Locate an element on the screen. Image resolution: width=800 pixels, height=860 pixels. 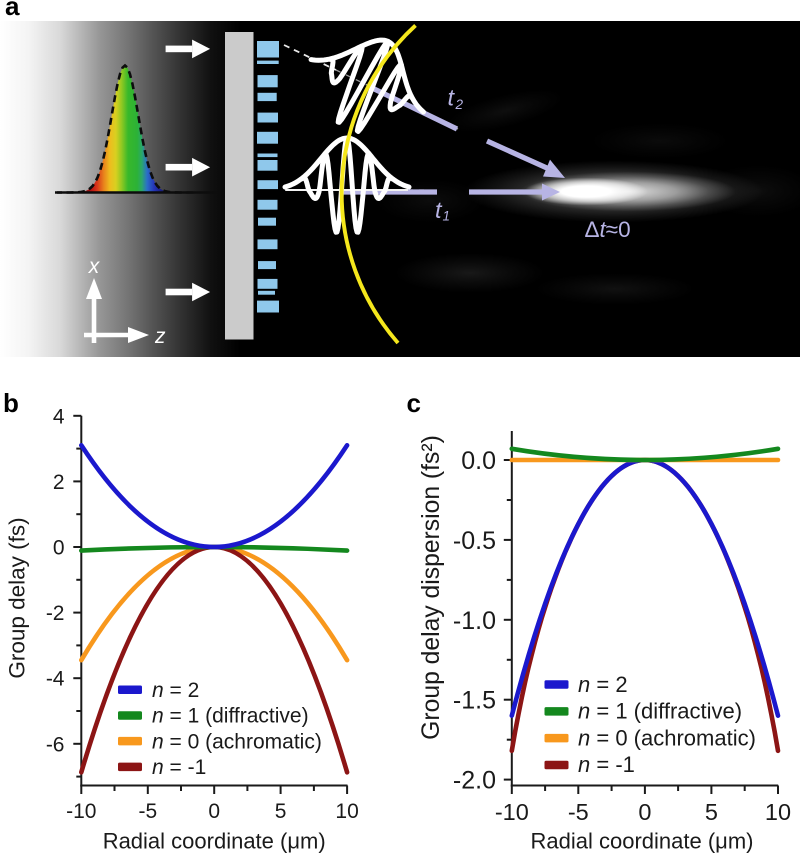
svg-text: Group delay dispersion (fs²) is located at coordinates (431, 587).